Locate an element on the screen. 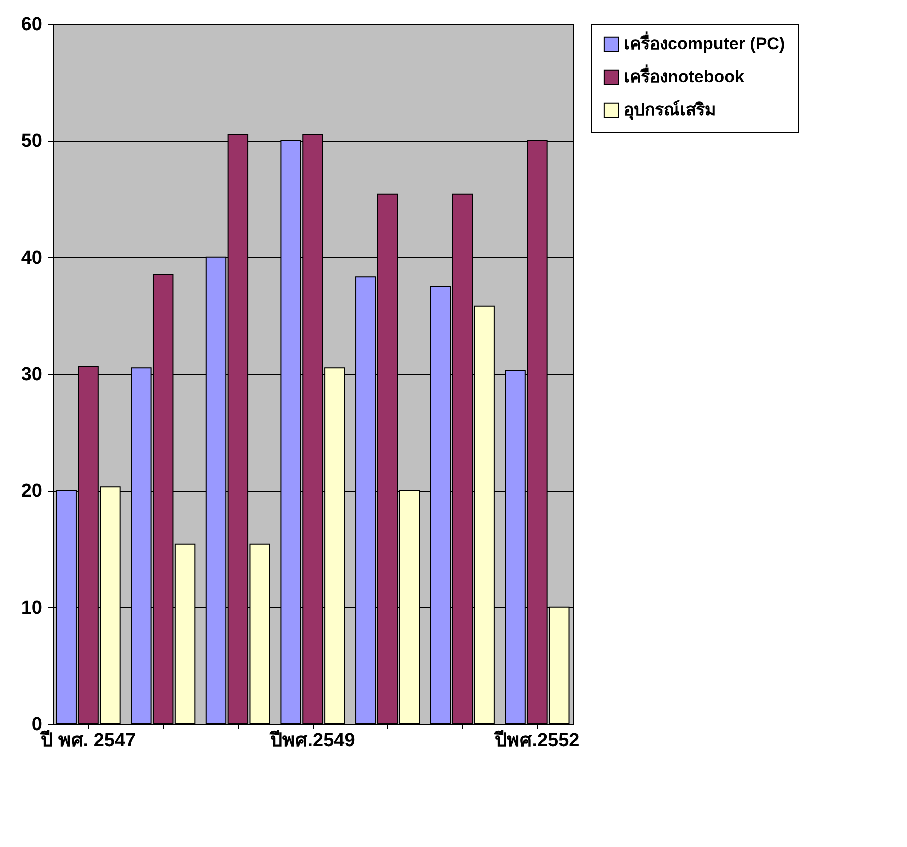 This screenshot has height=847, width=907. y-tick-label: 20 is located at coordinates (31, 491).